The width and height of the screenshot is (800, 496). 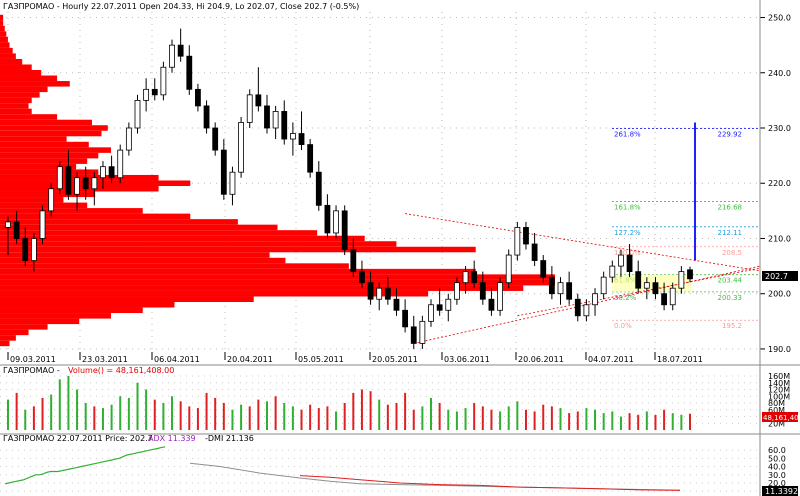 What do you see at coordinates (730, 233) in the screenshot?
I see `fib-price-label: 212.11` at bounding box center [730, 233].